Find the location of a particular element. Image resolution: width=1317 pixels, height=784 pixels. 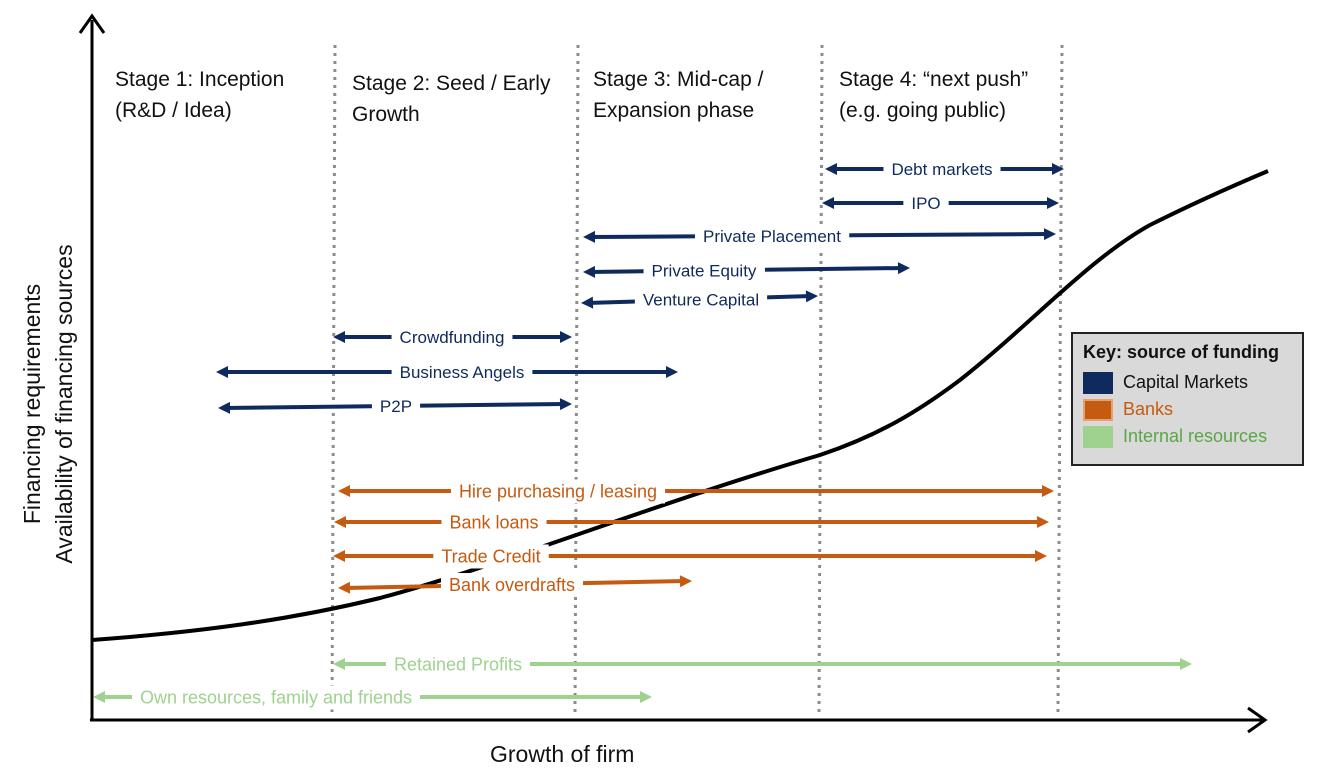

legend-swatch-capital-markets is located at coordinates (1098, 382).